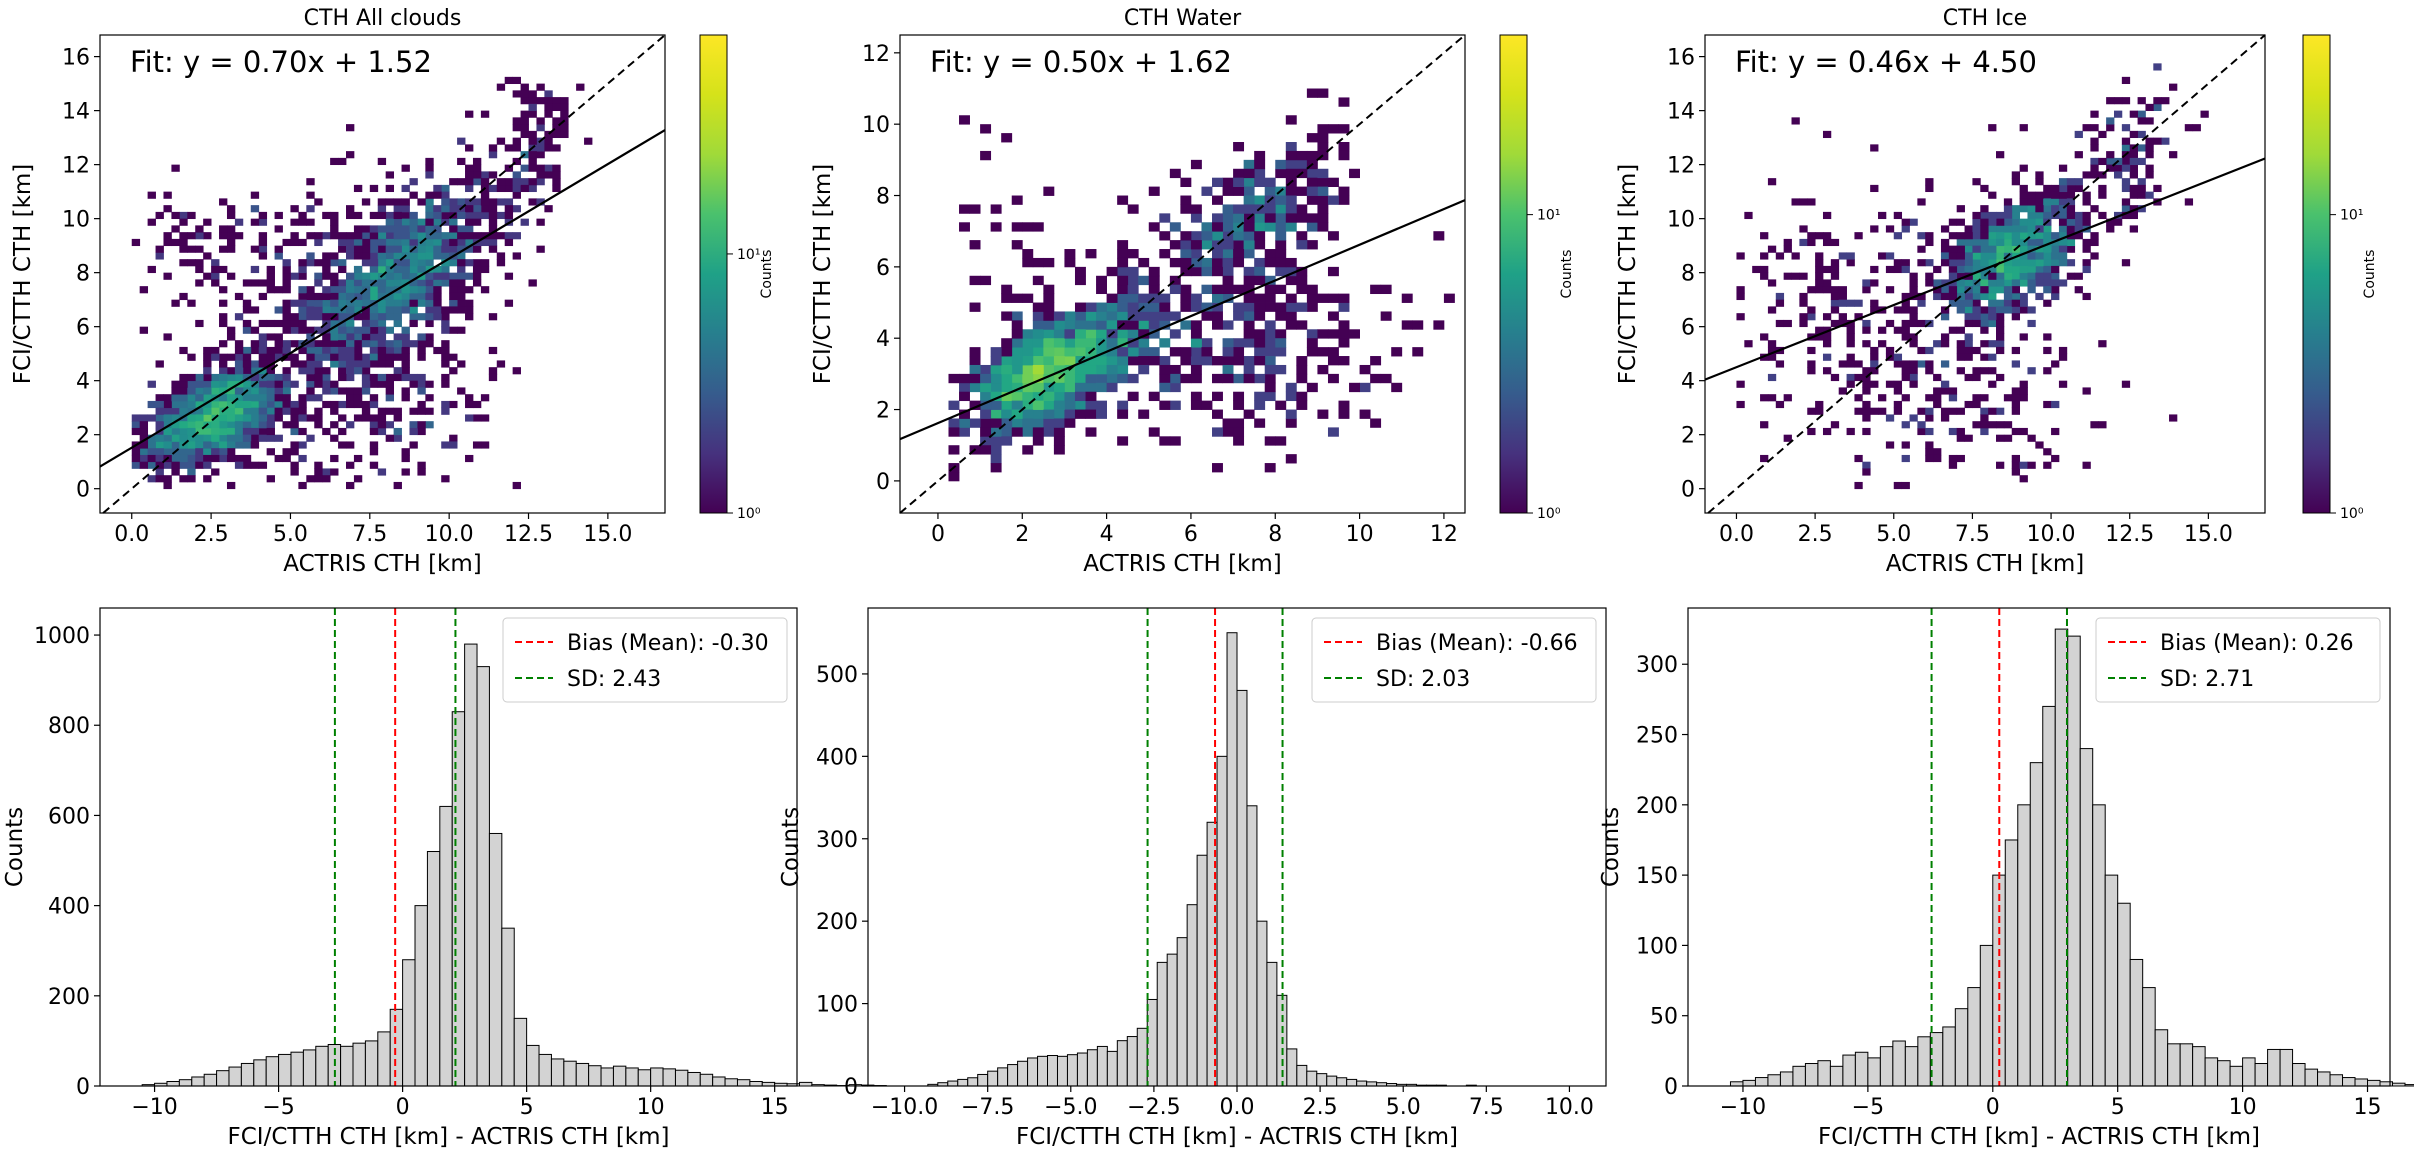  What do you see at coordinates (1688, 436) in the screenshot?
I see `y-tick-label: 2` at bounding box center [1688, 436].